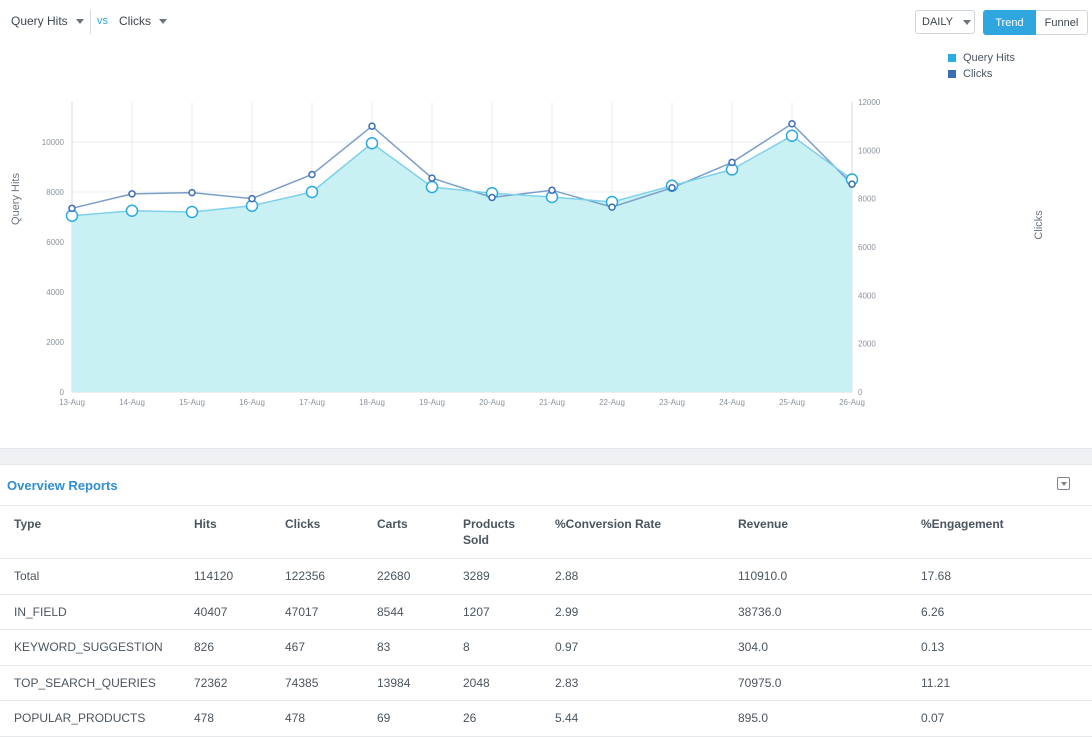 Image resolution: width=1092 pixels, height=737 pixels. I want to click on table-cell: 6.26, so click(999, 612).